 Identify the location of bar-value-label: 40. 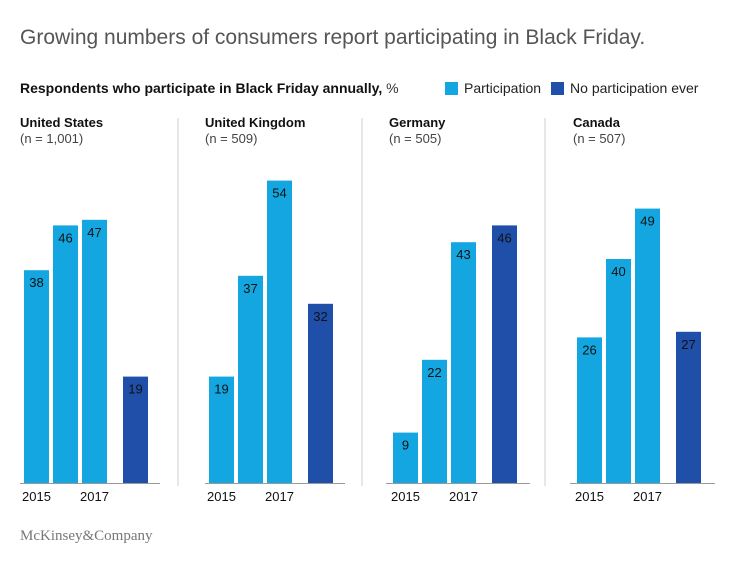
(618, 271).